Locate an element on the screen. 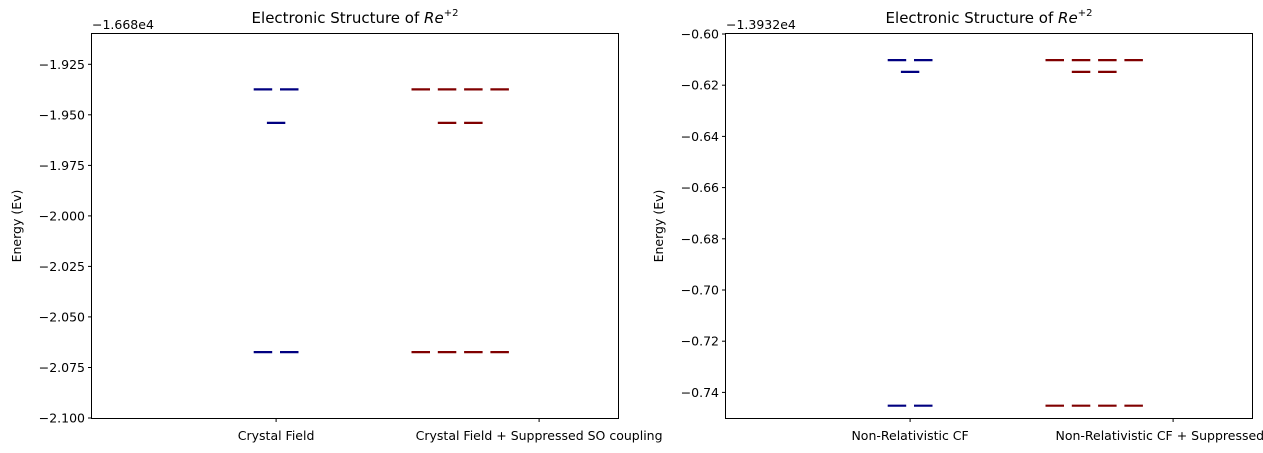 The height and width of the screenshot is (453, 1263). y-tick-label: −2.050 is located at coordinates (62, 316).